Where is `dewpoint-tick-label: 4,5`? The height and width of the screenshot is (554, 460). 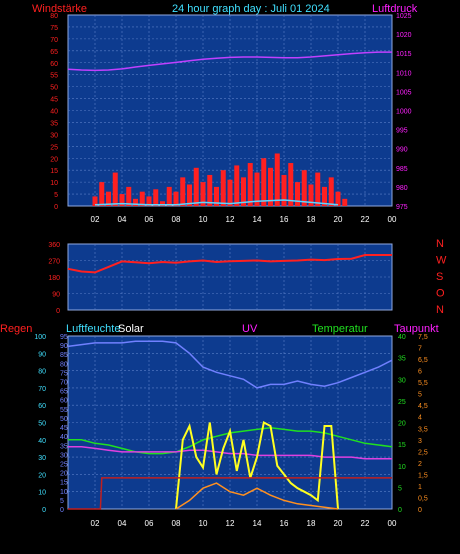 dewpoint-tick-label: 4,5 is located at coordinates (423, 406).